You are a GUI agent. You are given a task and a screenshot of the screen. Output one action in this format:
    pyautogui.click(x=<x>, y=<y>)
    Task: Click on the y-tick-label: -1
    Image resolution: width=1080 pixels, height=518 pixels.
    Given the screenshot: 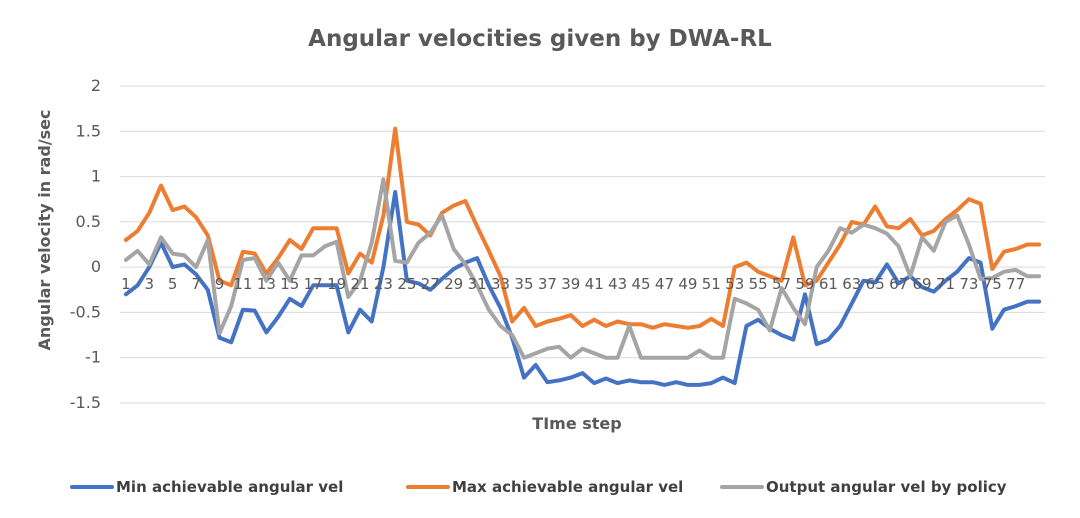 What is the action you would take?
    pyautogui.click(x=93, y=357)
    